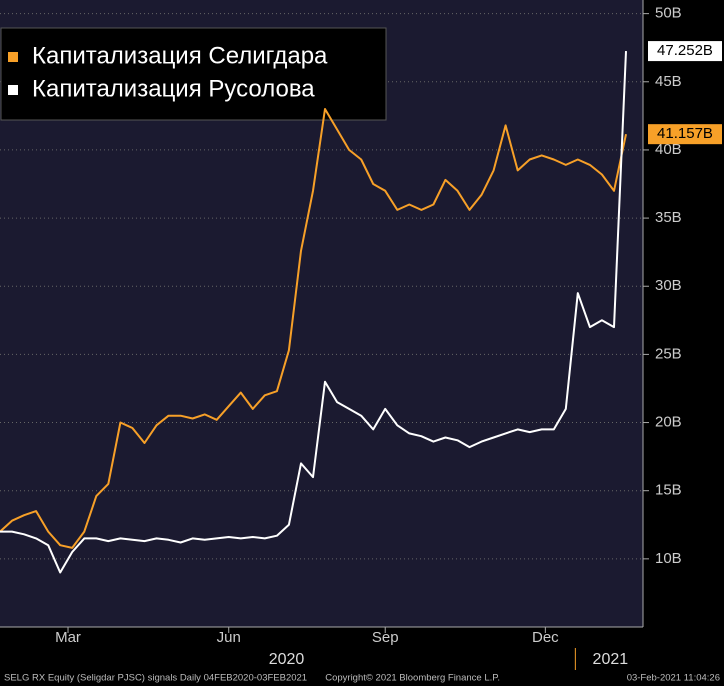  I want to click on footer-text: 03-Feb-2021 11:04:26, so click(673, 678).